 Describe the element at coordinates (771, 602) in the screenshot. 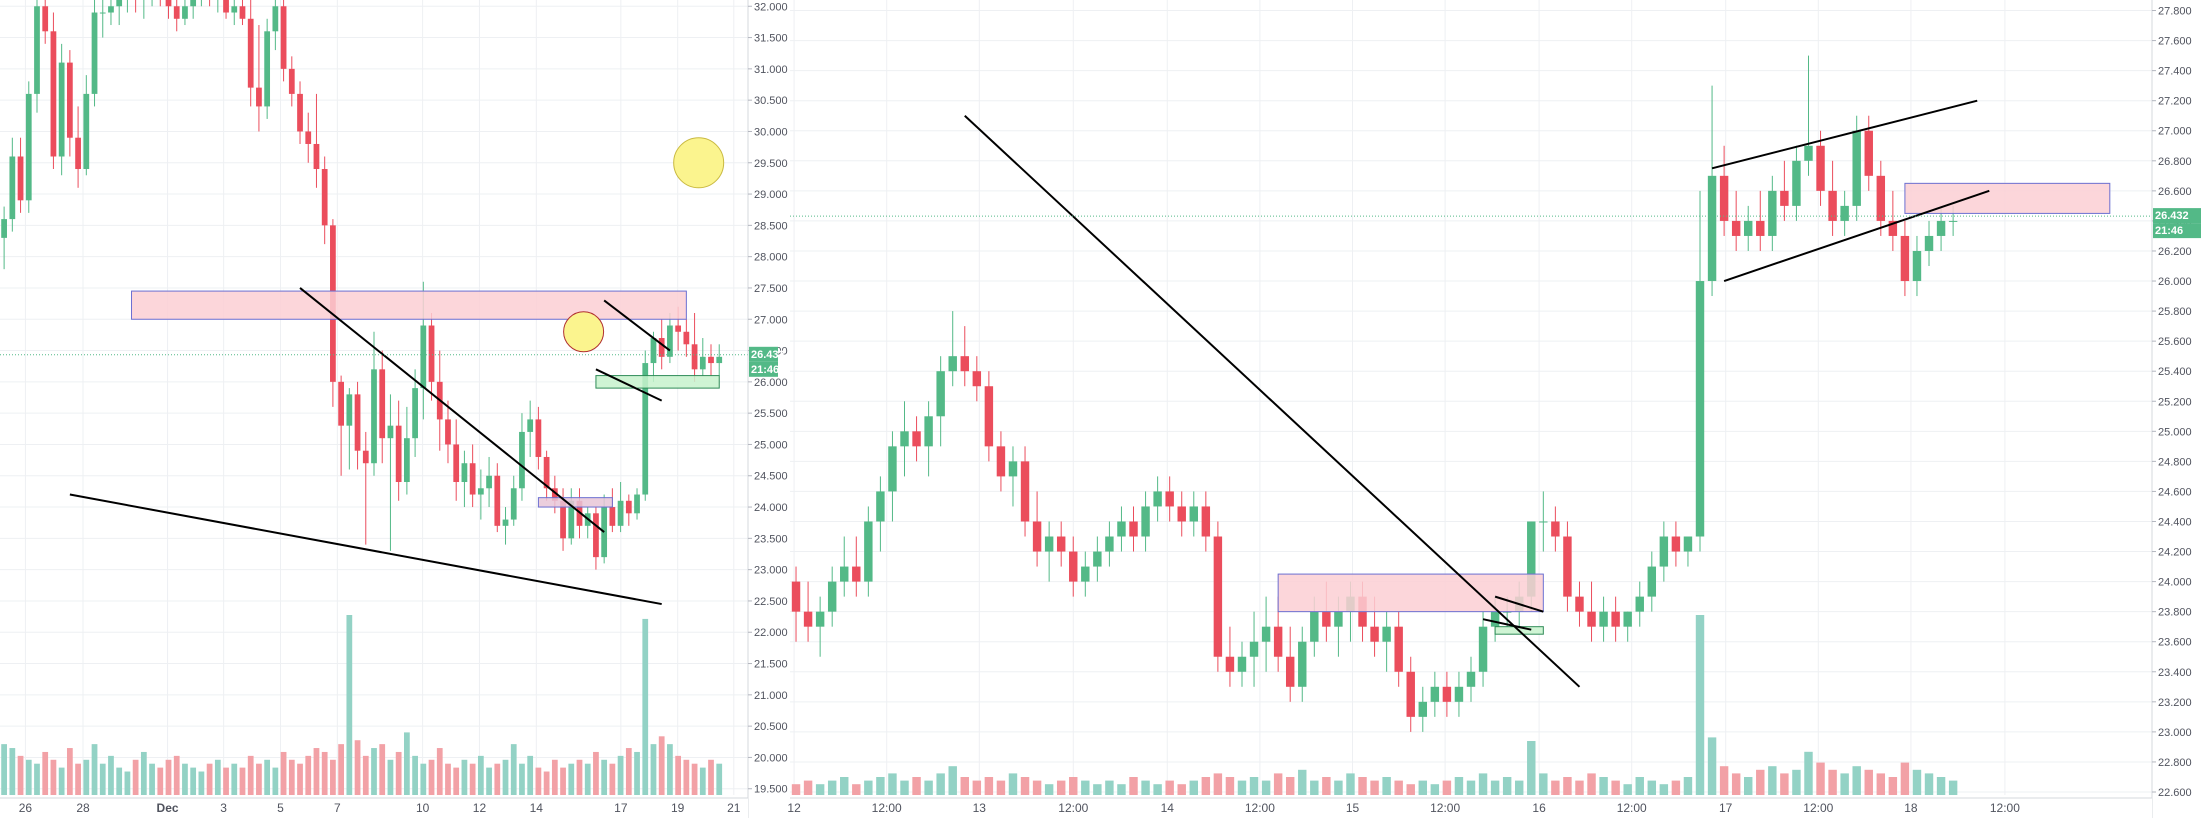

I see `price-tick-label: 22.500` at that location.